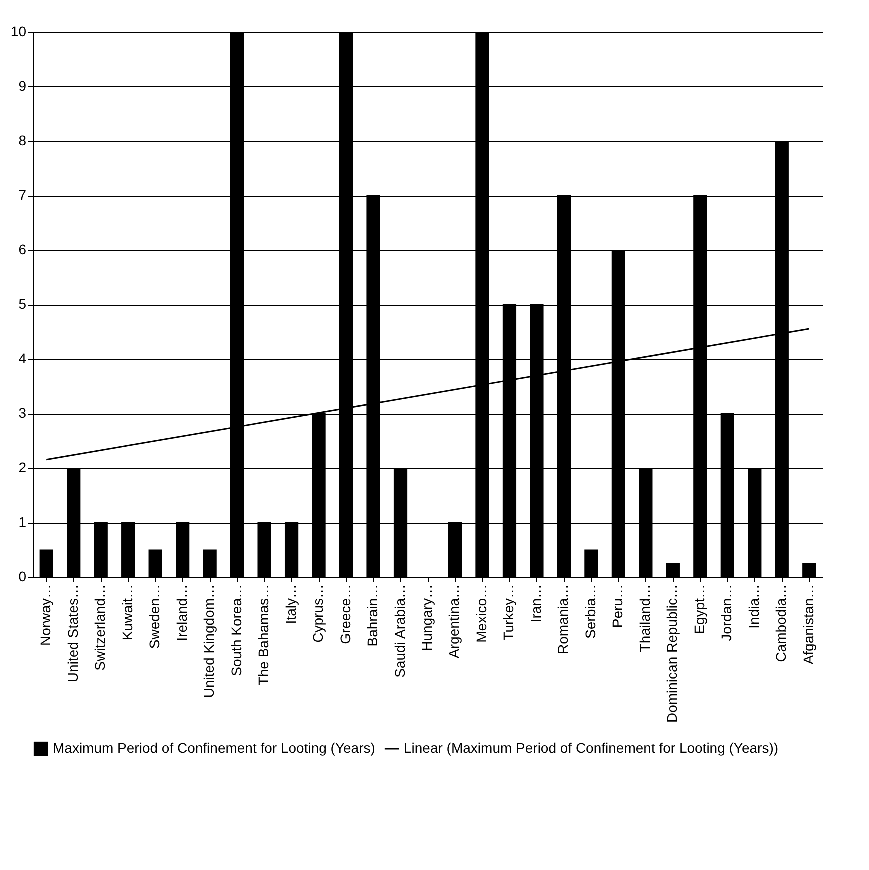 The image size is (869, 870). I want to click on y-tick-label: 0, so click(22, 576).